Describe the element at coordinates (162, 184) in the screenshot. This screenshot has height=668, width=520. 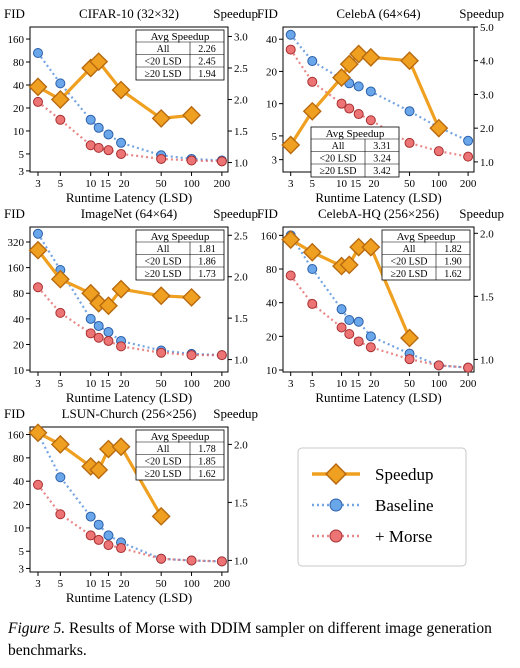
I see `x-tick-label: 50` at that location.